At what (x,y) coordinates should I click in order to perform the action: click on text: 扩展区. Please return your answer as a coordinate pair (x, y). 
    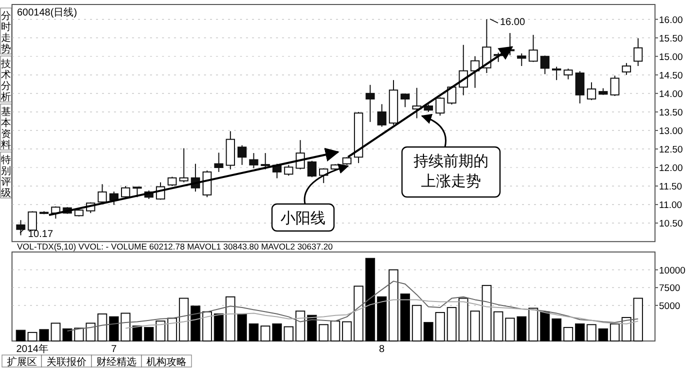
    Looking at the image, I should click on (21, 362).